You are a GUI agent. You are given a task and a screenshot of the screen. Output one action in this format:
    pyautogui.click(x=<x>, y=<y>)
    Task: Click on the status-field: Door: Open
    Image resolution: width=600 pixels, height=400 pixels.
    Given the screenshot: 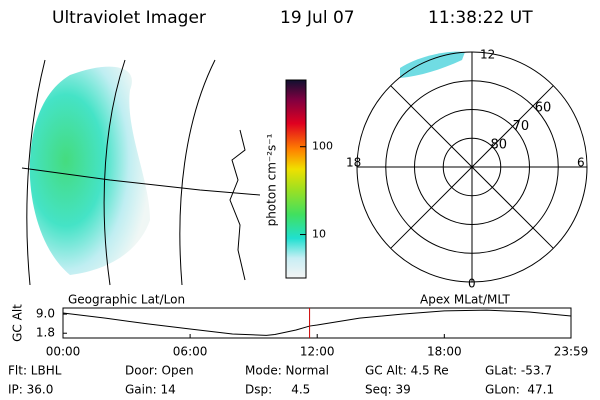 What is the action you would take?
    pyautogui.click(x=159, y=371)
    